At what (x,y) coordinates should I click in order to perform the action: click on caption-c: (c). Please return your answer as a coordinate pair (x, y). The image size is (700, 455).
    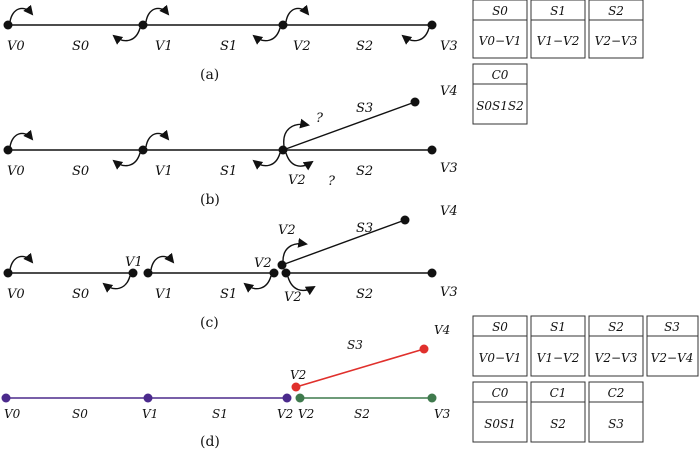
    Looking at the image, I should click on (209, 323).